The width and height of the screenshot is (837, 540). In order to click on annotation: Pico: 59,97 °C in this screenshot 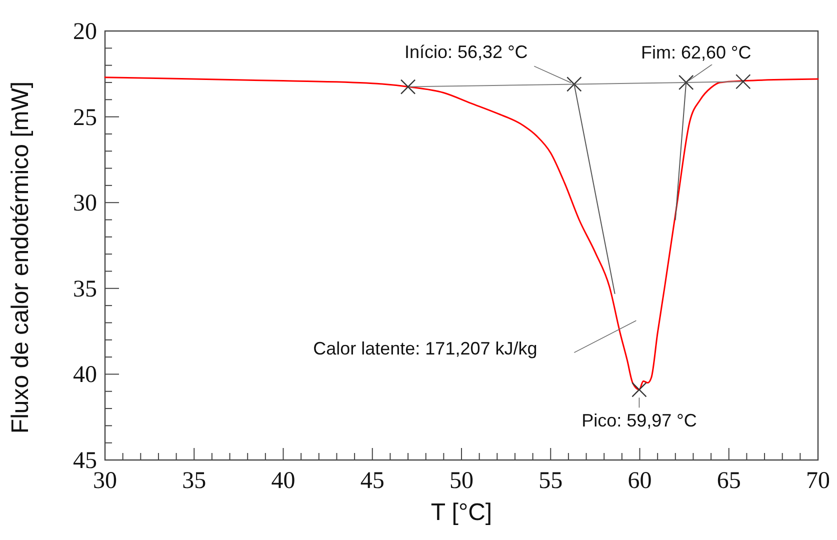, I will do `click(639, 420)`.